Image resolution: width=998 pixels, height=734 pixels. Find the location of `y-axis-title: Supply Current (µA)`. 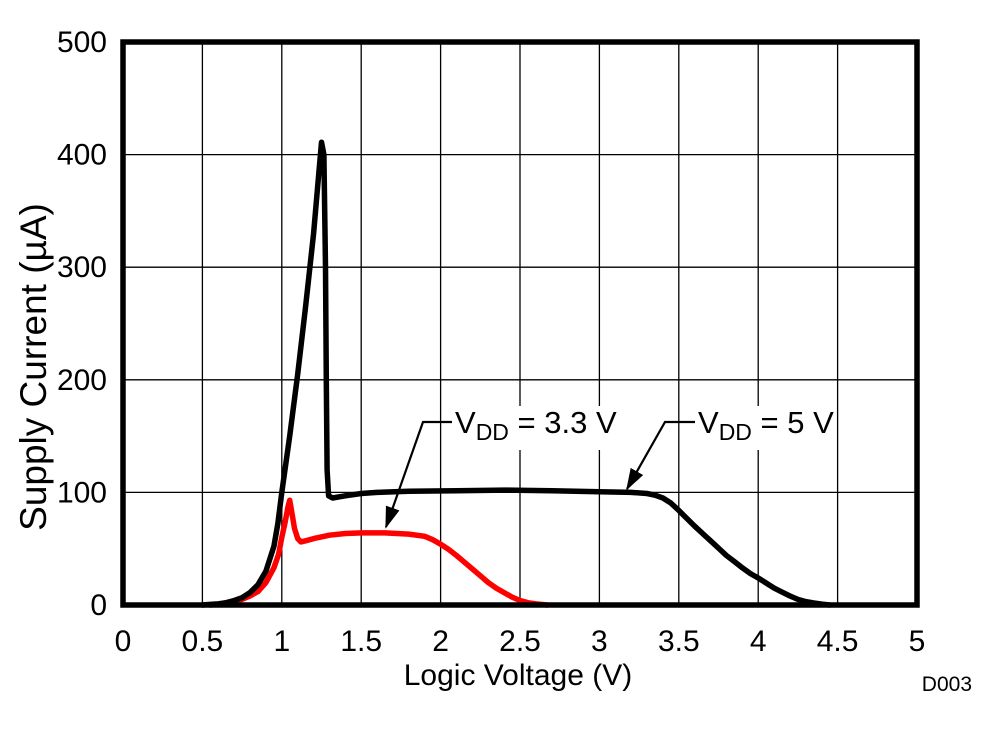

y-axis-title: Supply Current (µA) is located at coordinates (33, 367).